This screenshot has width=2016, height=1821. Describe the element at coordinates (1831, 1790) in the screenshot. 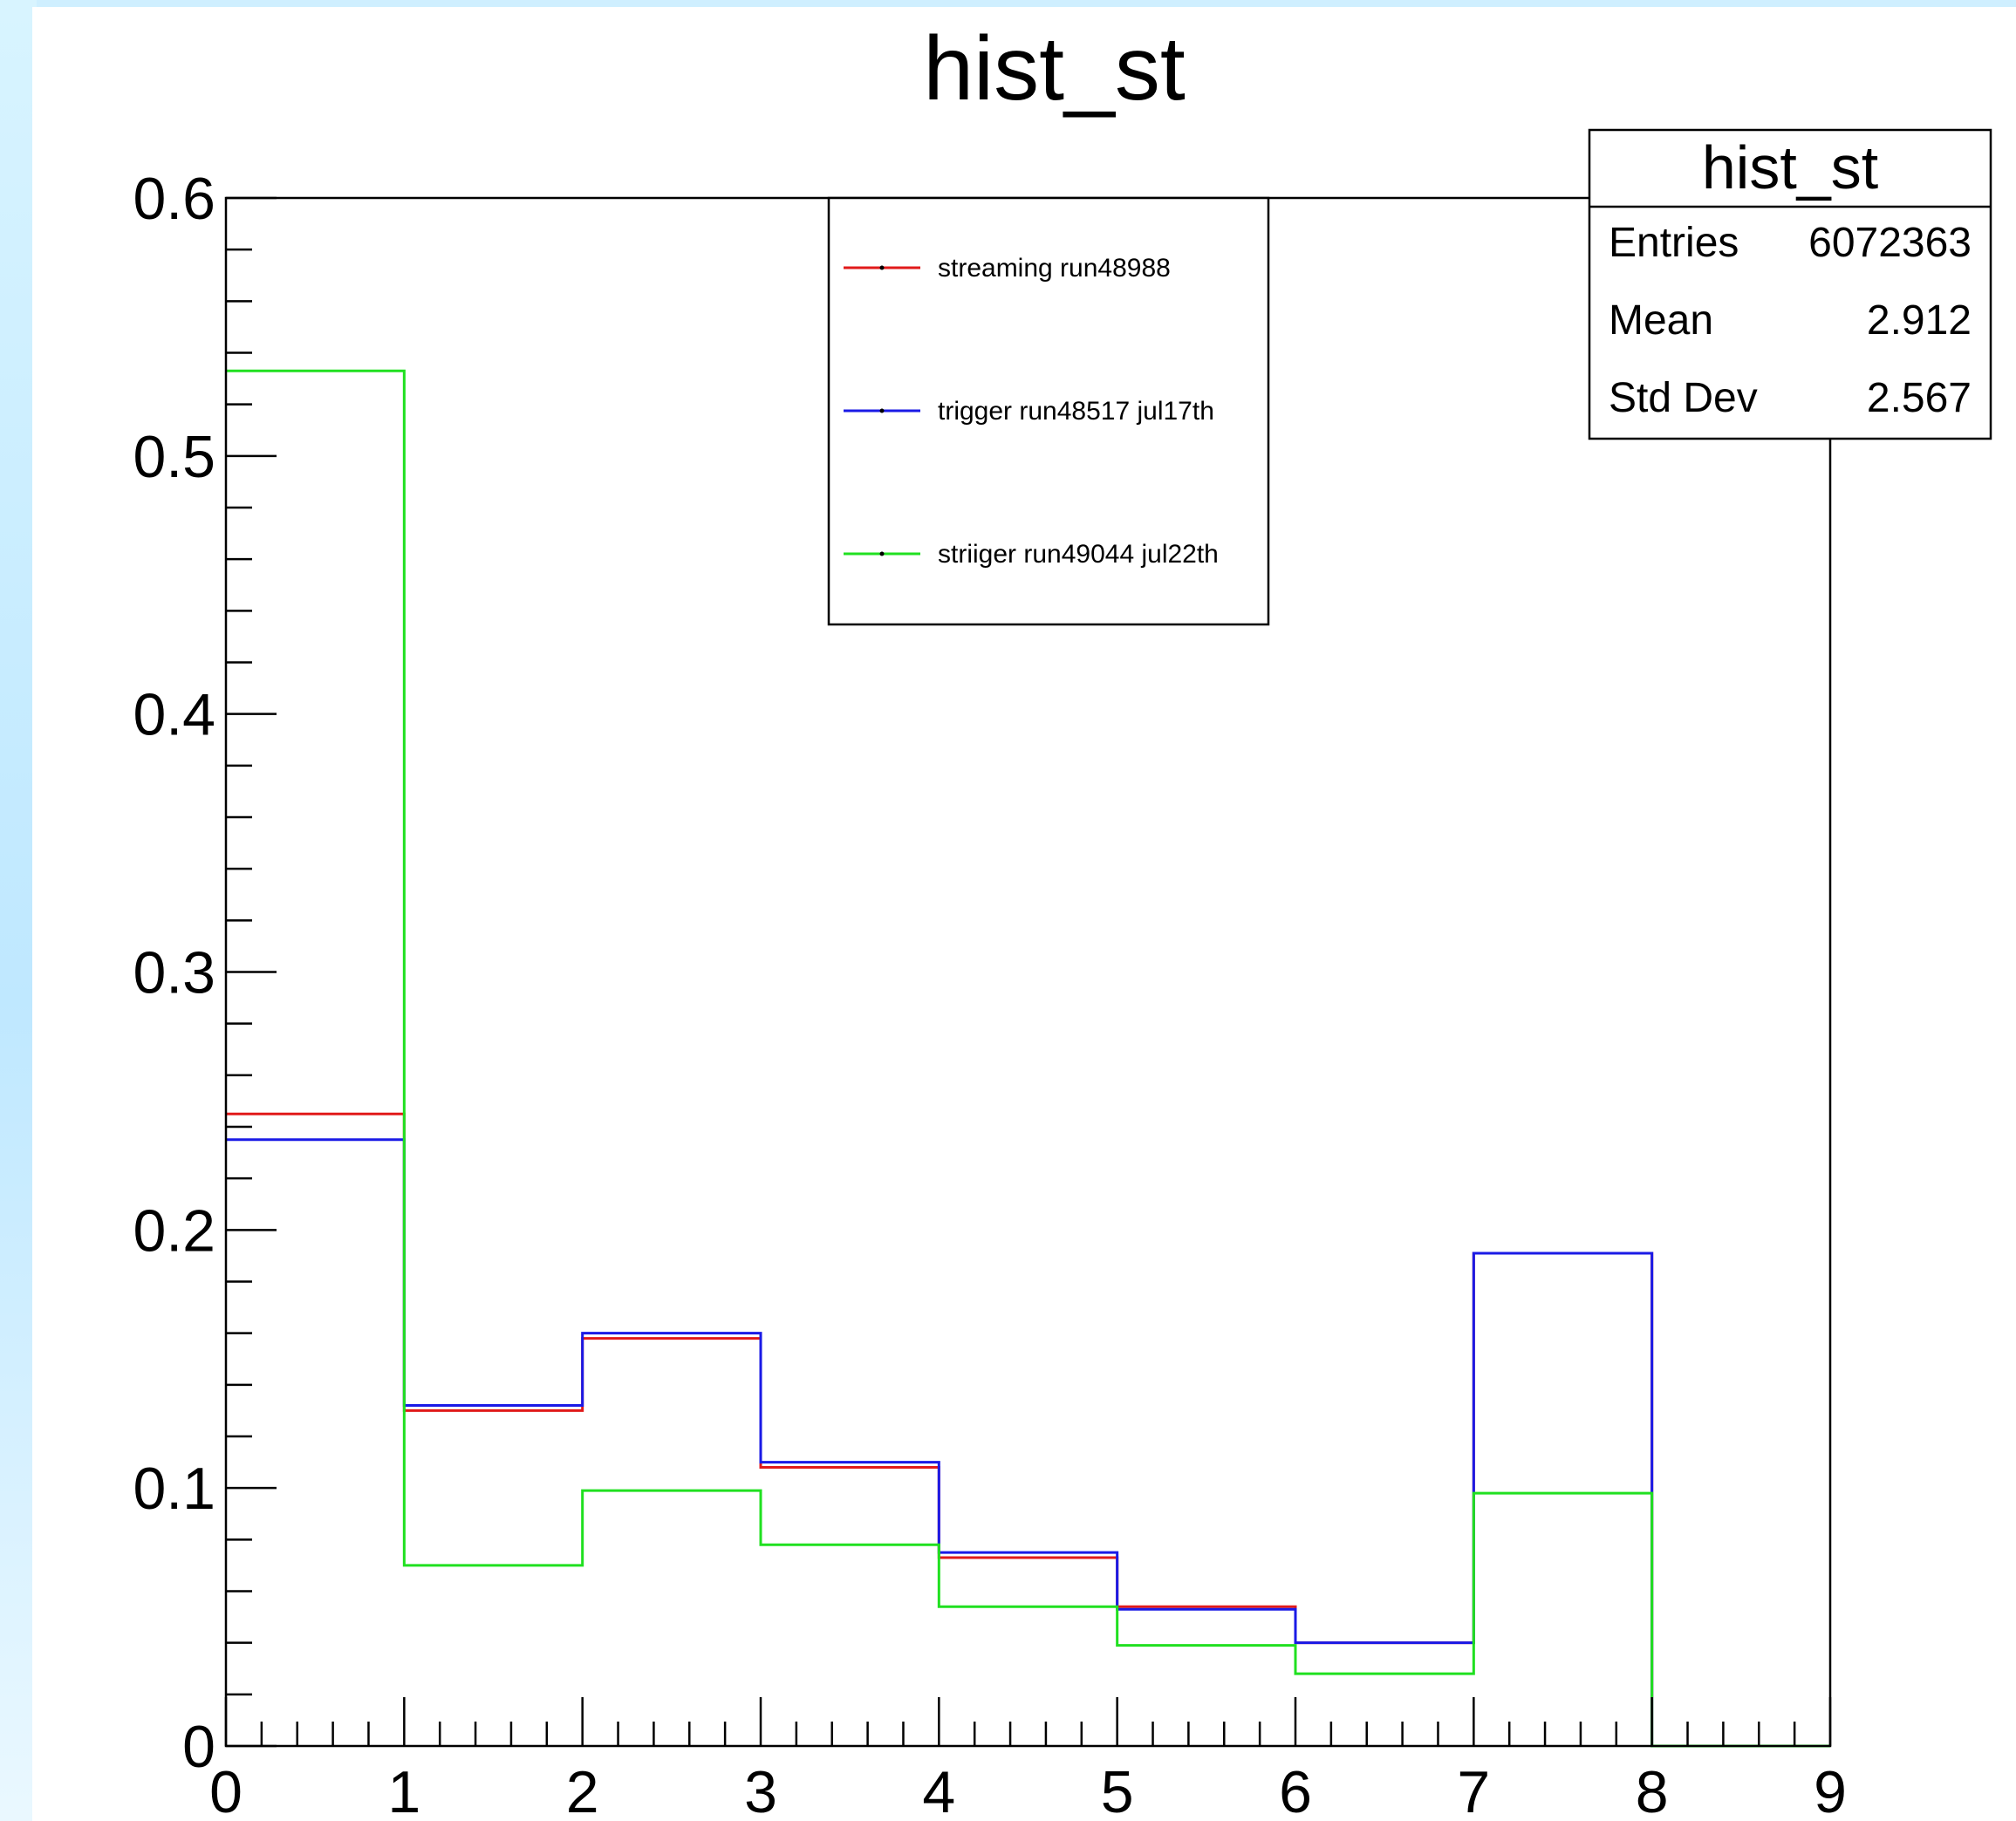

I see `x-tick-label: 9` at that location.